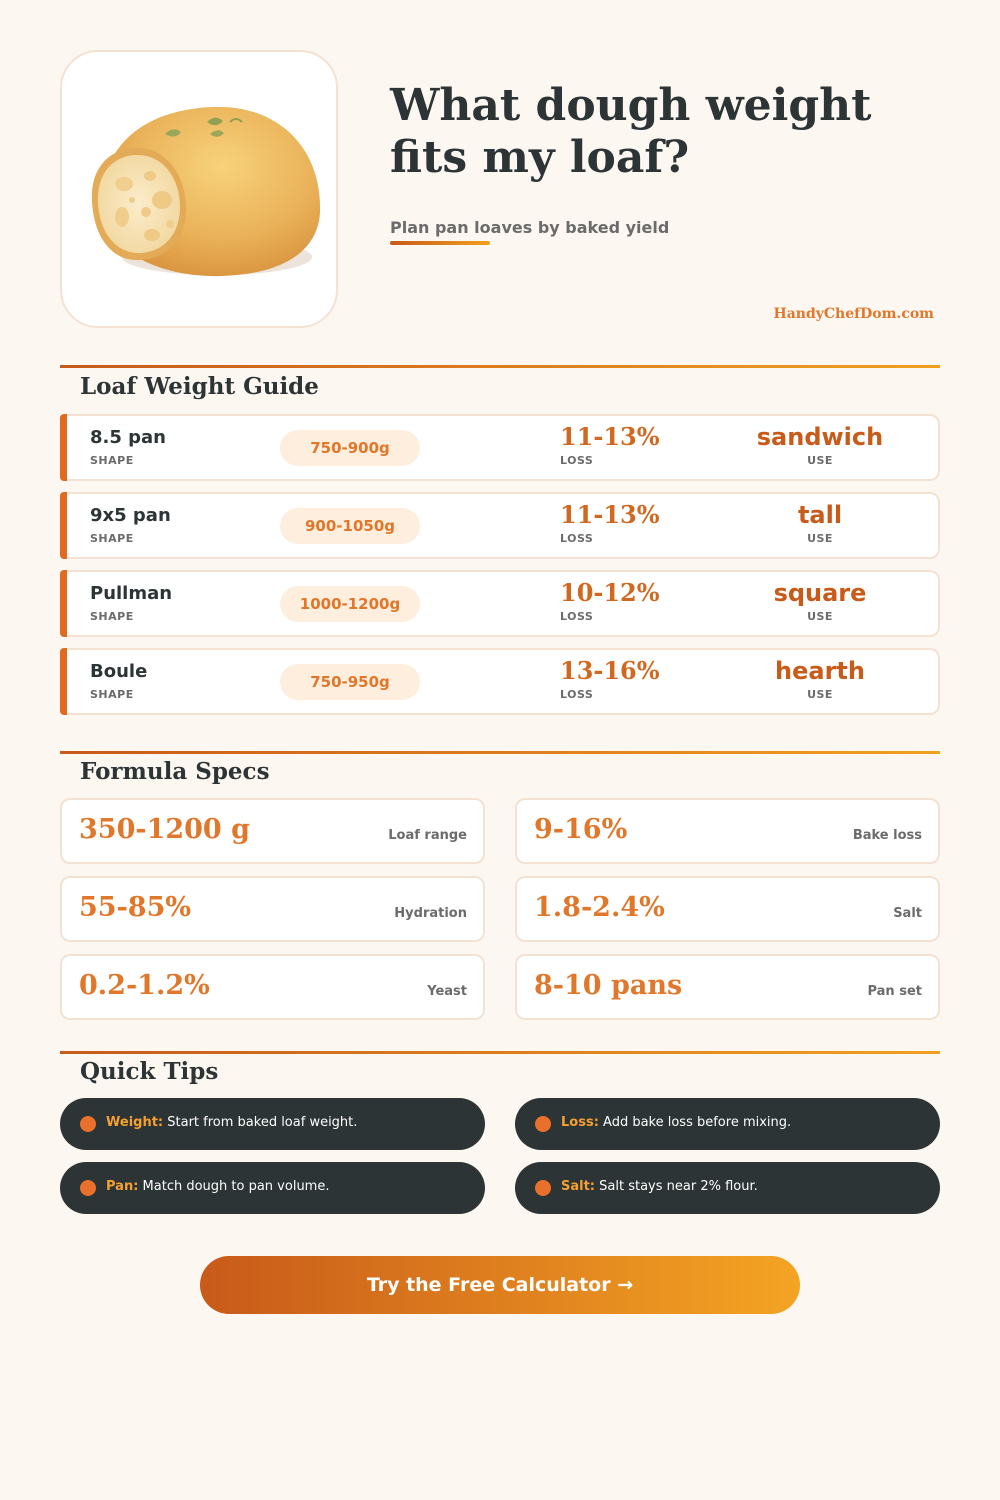 The image size is (1000, 1500). I want to click on tip-text: Salt: Salt stays near 2% flour., so click(659, 1186).